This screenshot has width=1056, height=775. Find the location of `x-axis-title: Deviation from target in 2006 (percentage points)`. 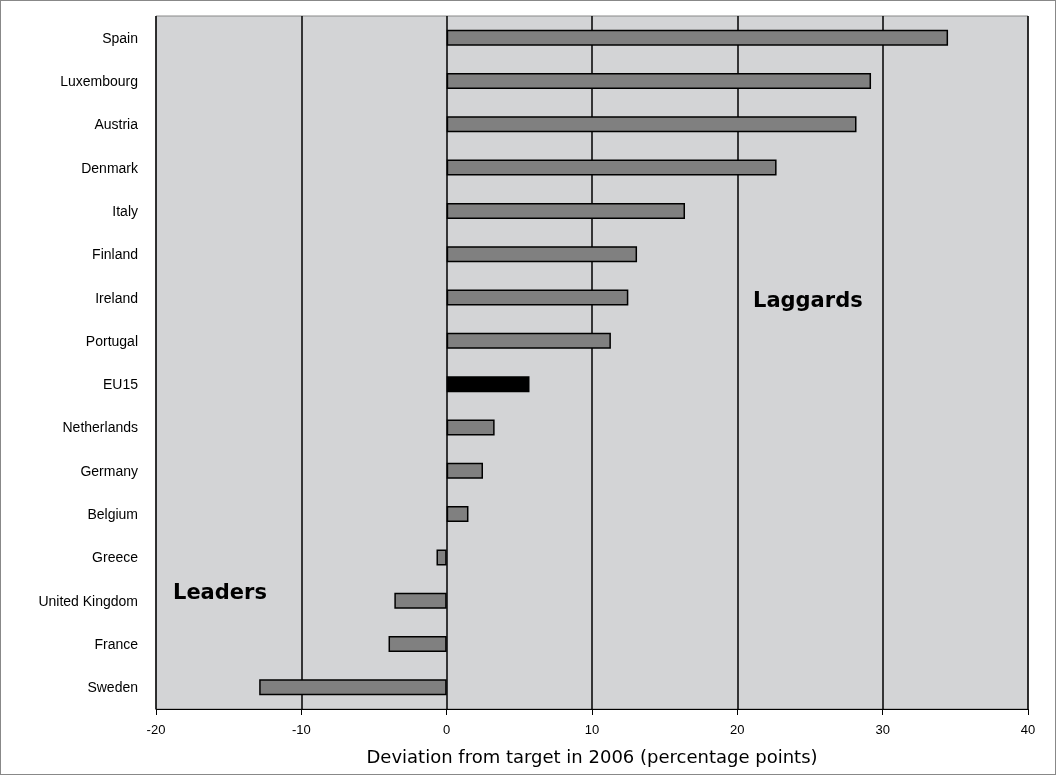

x-axis-title: Deviation from target in 2006 (percentage points) is located at coordinates (592, 756).